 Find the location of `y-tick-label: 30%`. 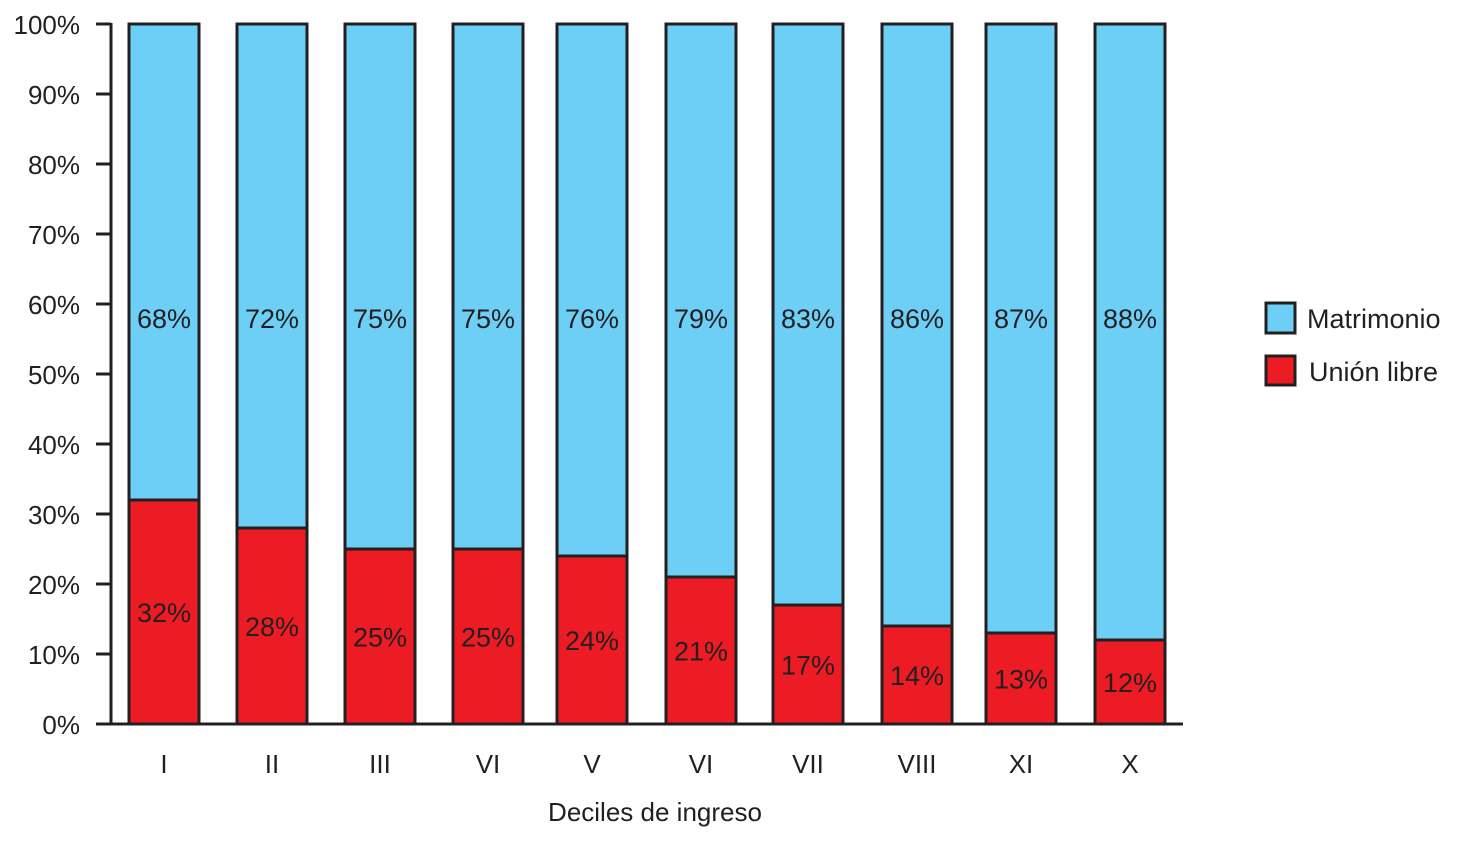

y-tick-label: 30% is located at coordinates (54, 515).